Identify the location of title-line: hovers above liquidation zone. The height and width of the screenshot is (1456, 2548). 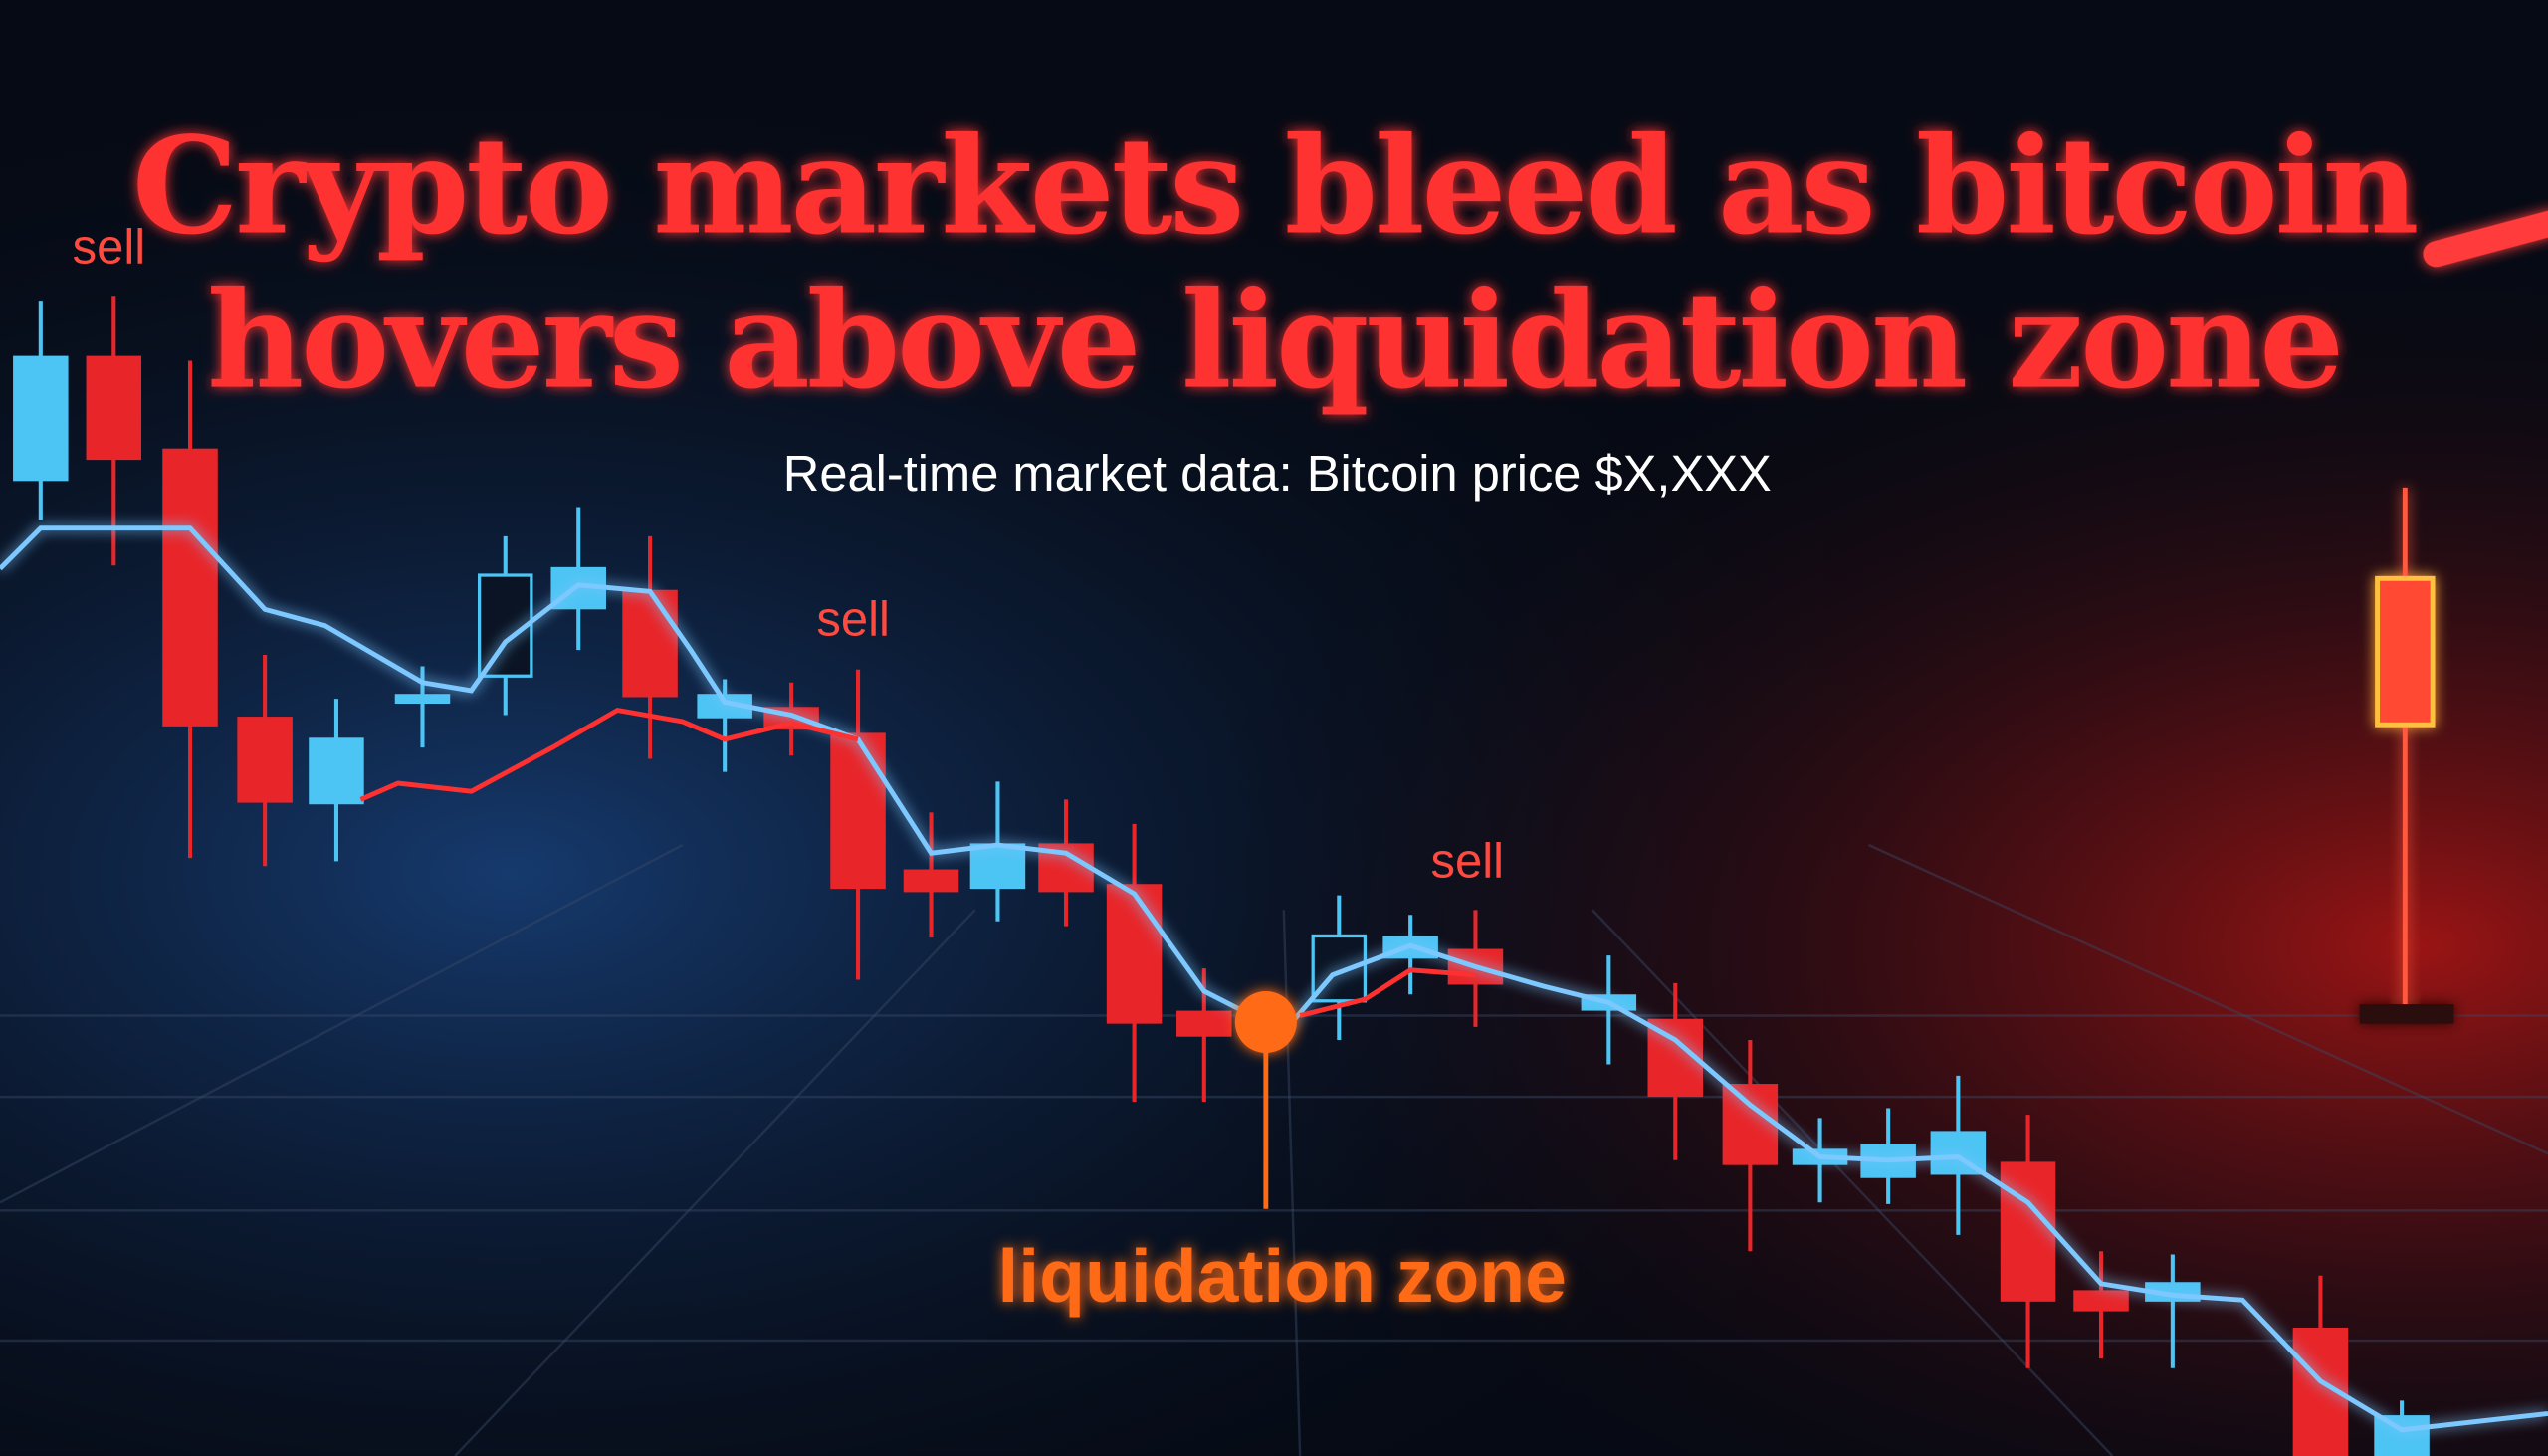
(1274, 340).